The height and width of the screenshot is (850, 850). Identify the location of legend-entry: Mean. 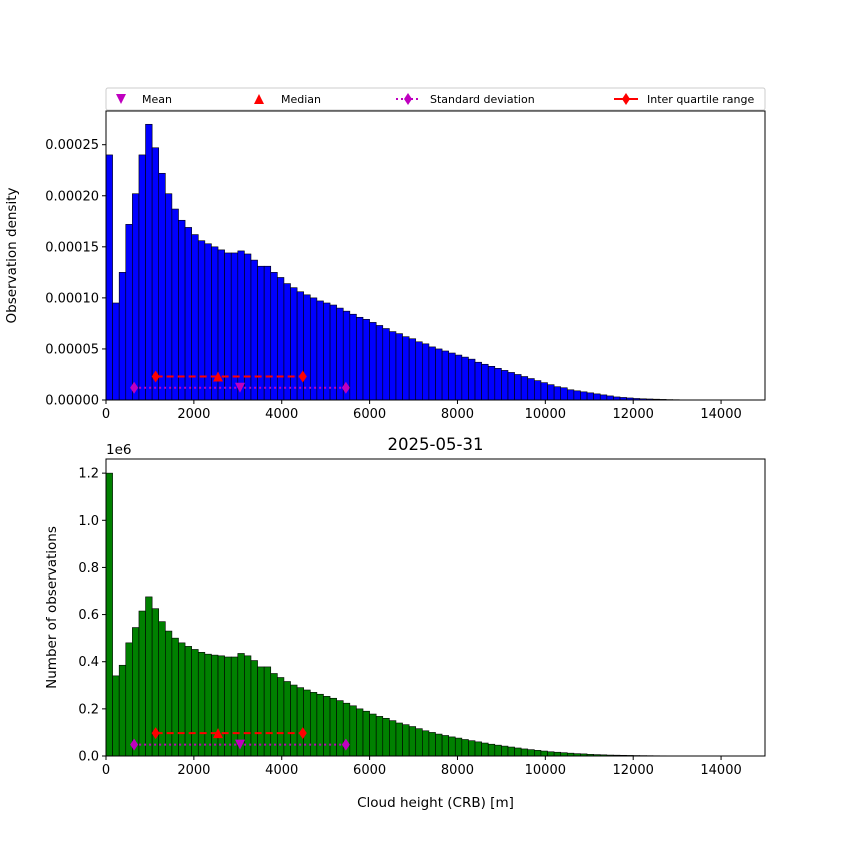
(144, 99).